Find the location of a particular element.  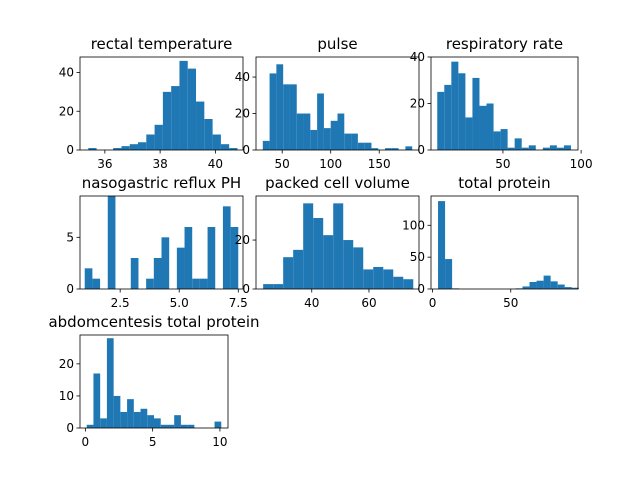

x-tick-label: 50 is located at coordinates (282, 164).